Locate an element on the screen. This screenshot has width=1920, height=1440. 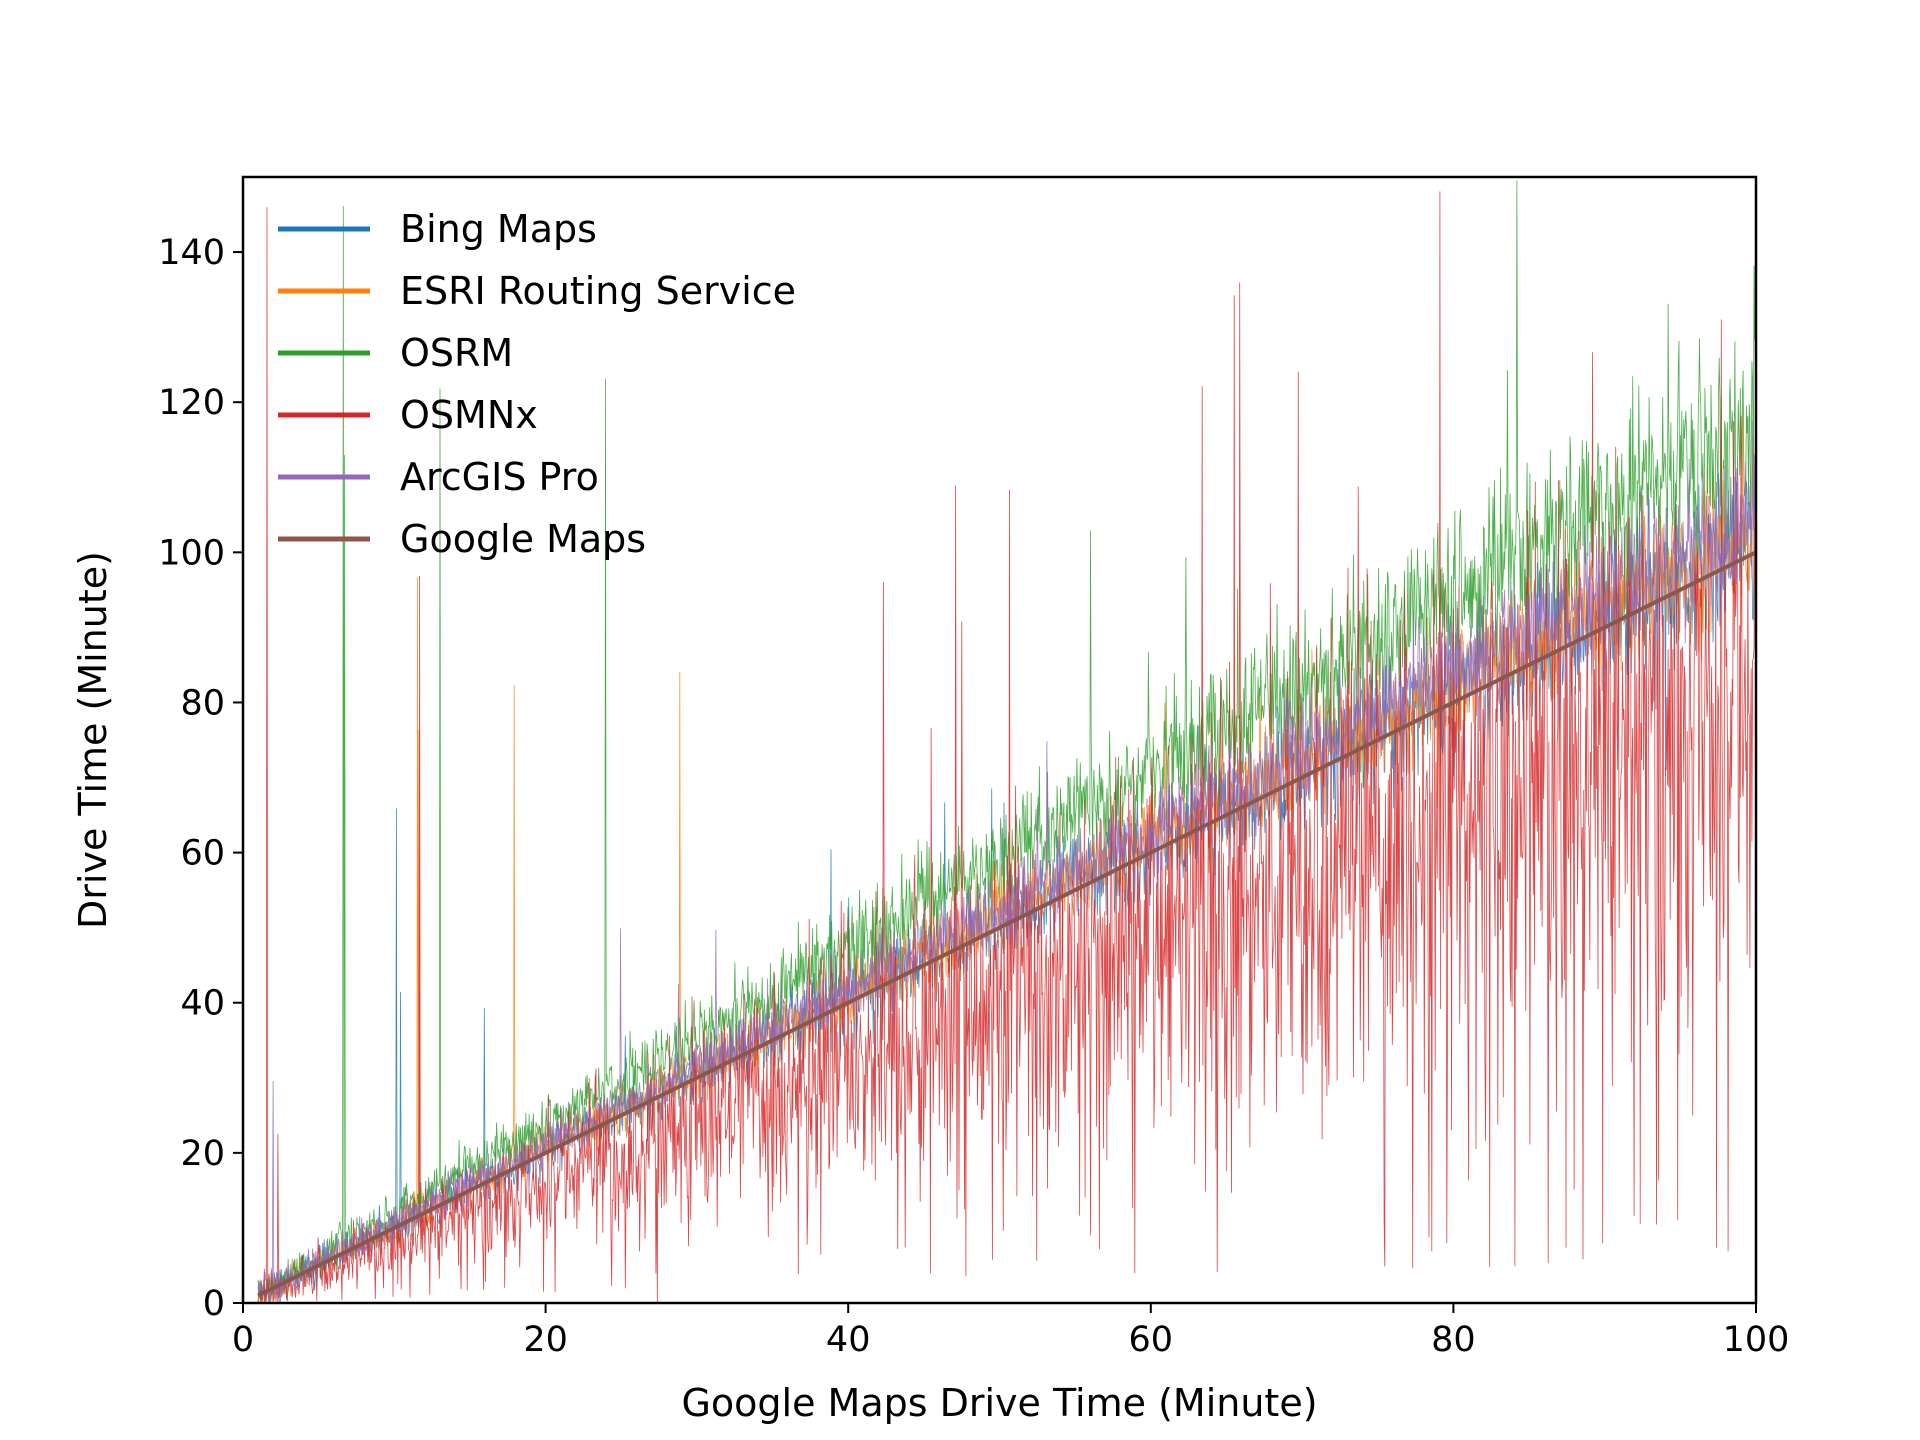
legend-item-google-maps: Google Maps is located at coordinates (462, 539).